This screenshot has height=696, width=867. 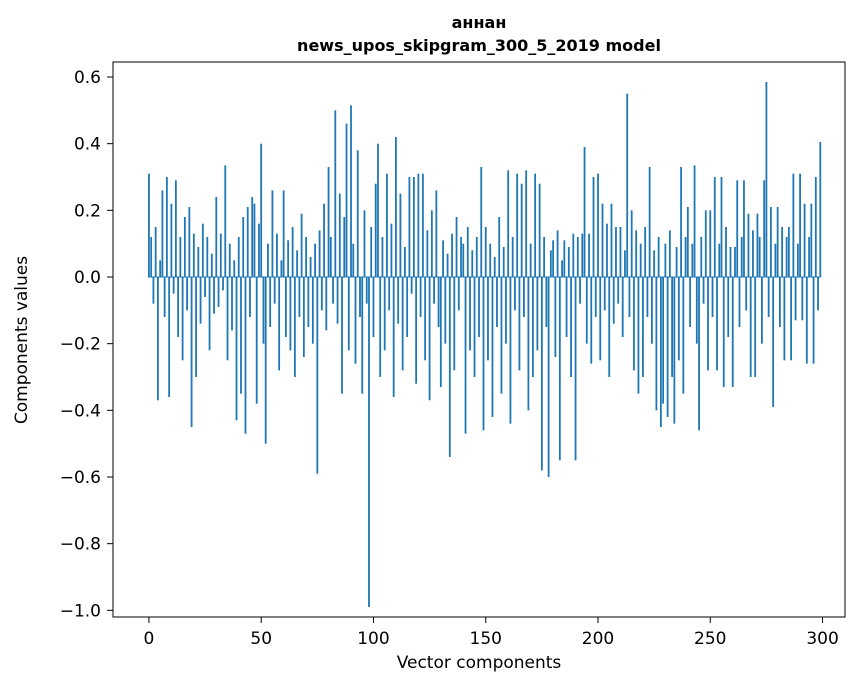 What do you see at coordinates (710, 639) in the screenshot?
I see `x-tick-label: 250` at bounding box center [710, 639].